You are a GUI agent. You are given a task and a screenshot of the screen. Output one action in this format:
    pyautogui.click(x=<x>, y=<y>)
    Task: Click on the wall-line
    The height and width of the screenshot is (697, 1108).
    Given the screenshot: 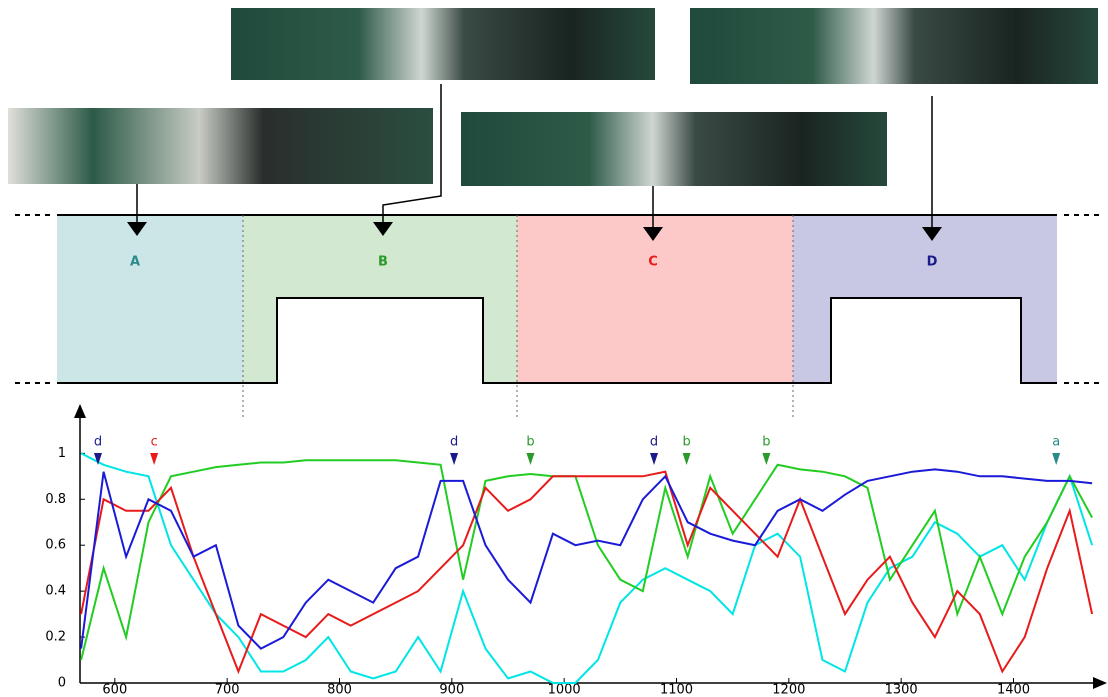 What is the action you would take?
    pyautogui.click(x=557, y=340)
    